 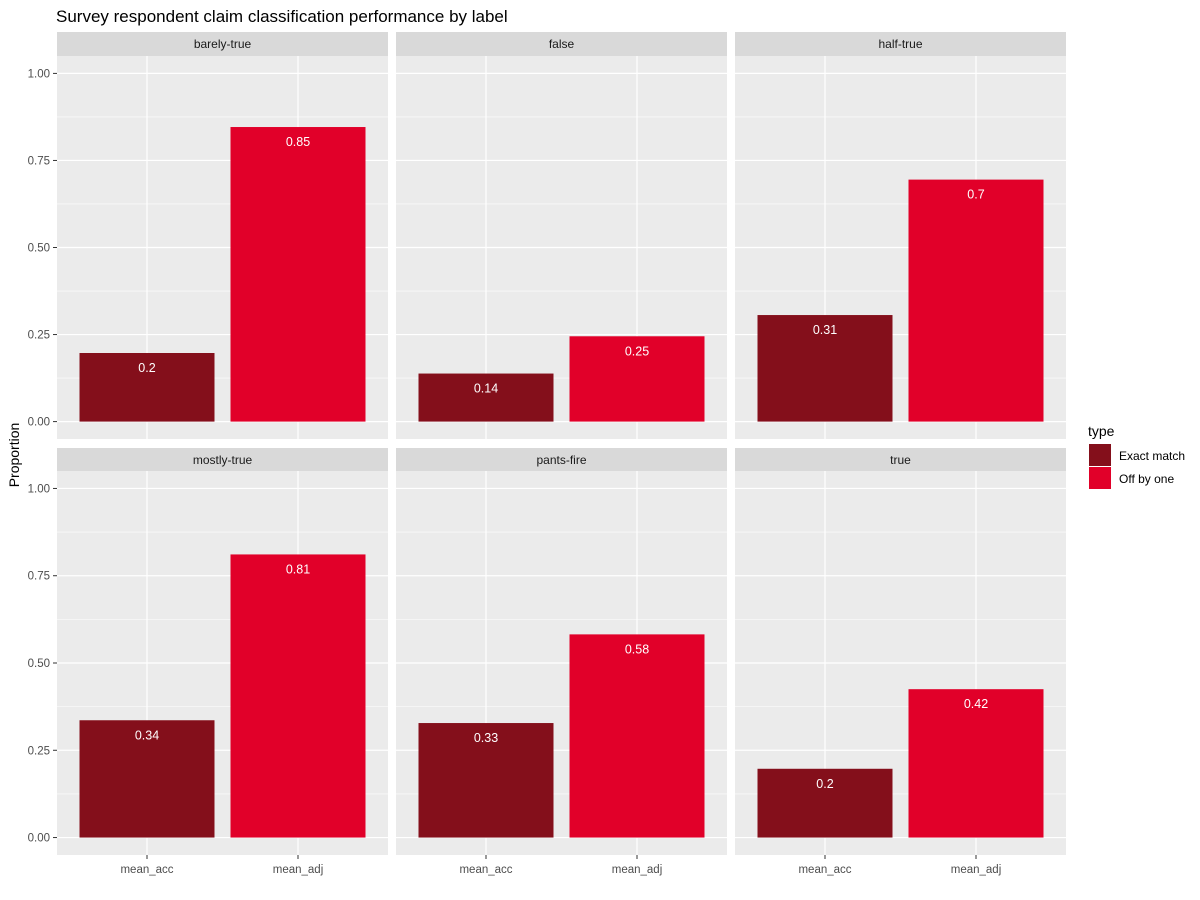 I want to click on facet-strip-label: true, so click(x=900, y=460).